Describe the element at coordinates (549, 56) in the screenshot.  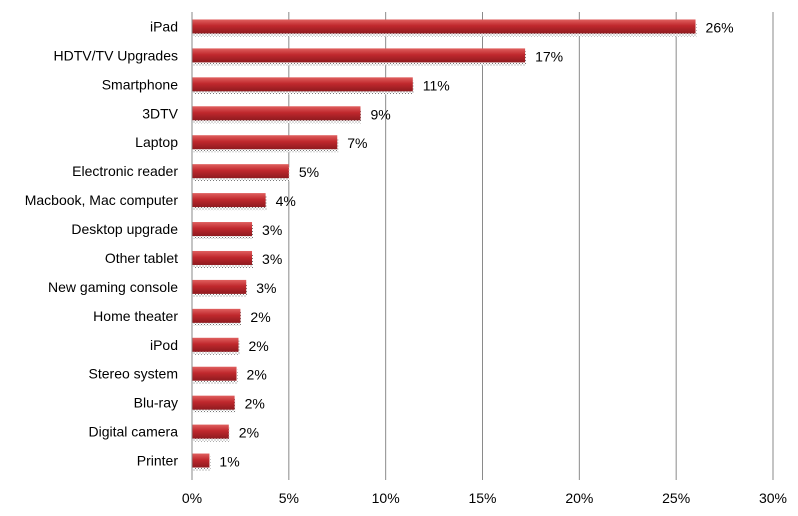
I see `data-label: 17%` at that location.